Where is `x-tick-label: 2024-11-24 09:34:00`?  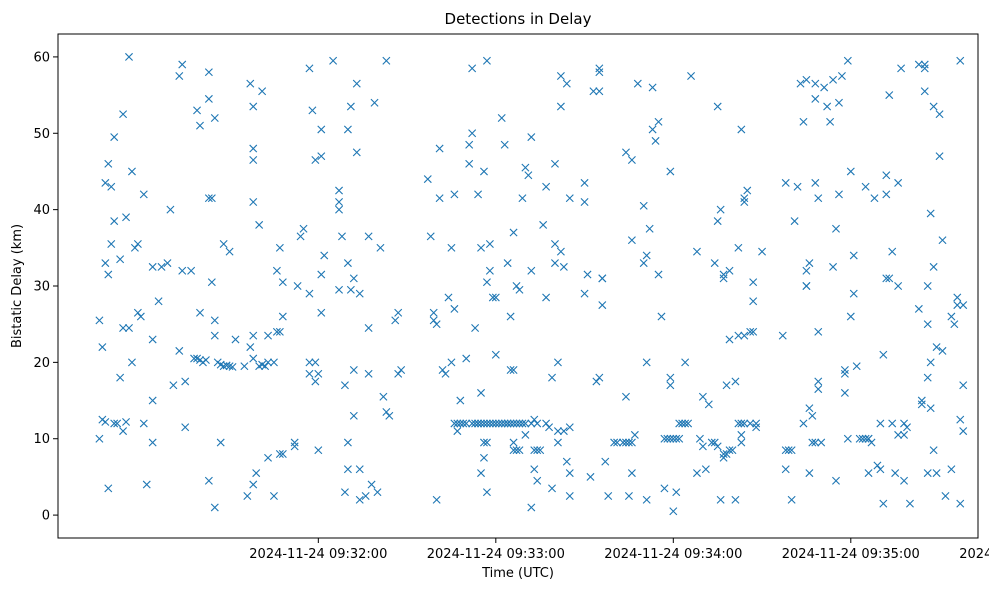
x-tick-label: 2024-11-24 09:34:00 is located at coordinates (673, 554).